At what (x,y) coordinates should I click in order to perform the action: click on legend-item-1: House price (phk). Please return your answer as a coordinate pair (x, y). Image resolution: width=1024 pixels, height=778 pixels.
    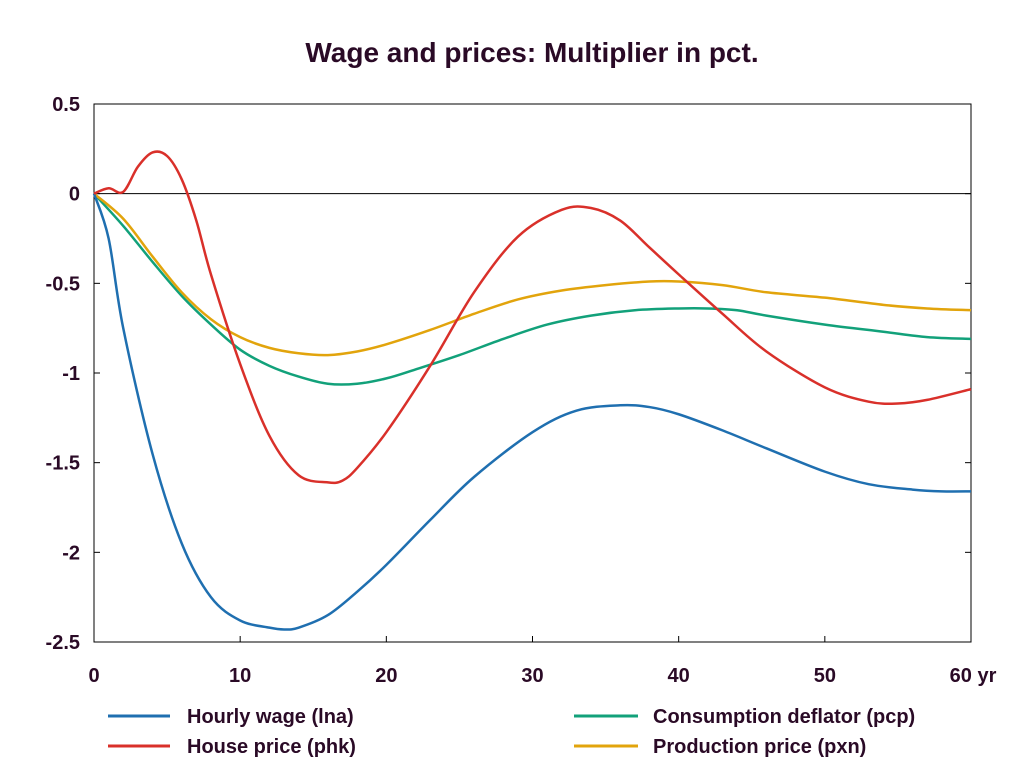
    Looking at the image, I should click on (232, 747).